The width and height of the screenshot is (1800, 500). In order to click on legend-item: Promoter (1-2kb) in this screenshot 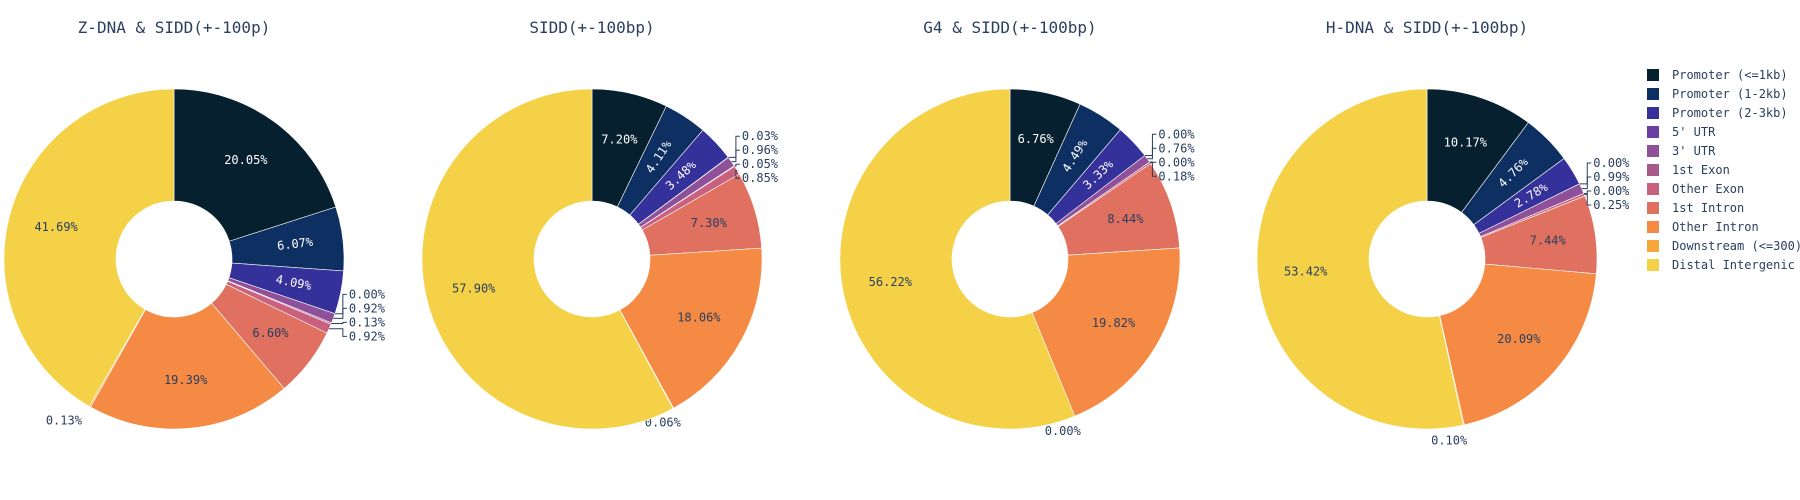, I will do `click(1717, 94)`.